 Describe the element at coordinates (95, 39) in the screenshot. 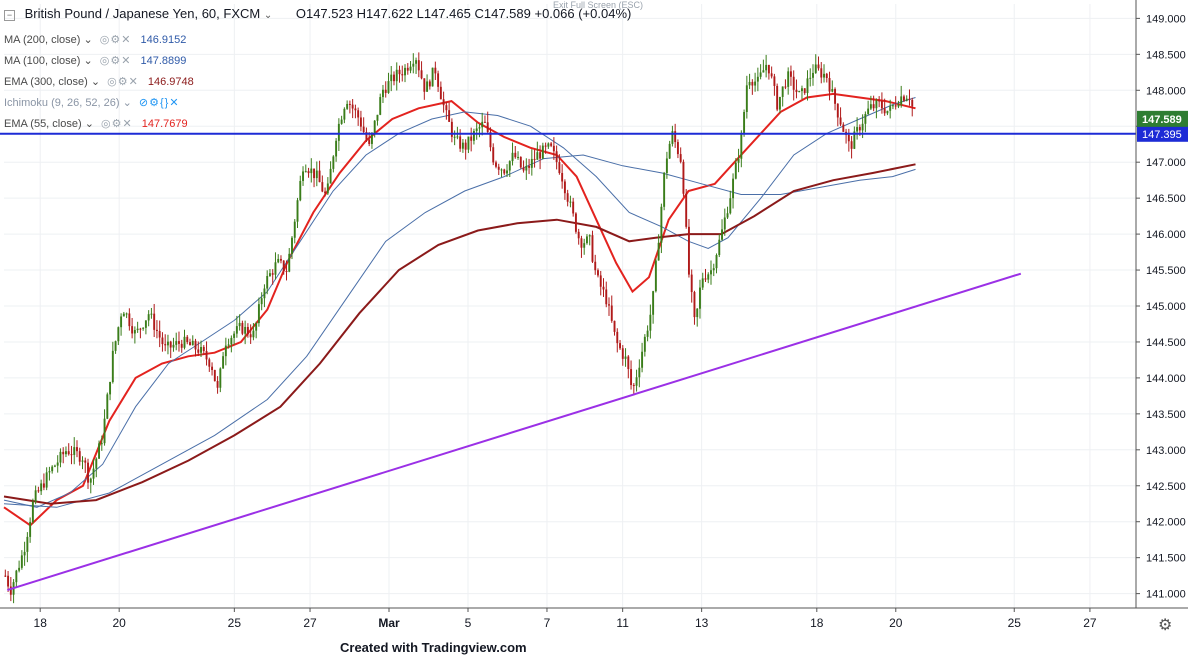

I see `indicator-ma200: MA (200, close) ⌄ ◎⚙✕ 146.9152` at that location.